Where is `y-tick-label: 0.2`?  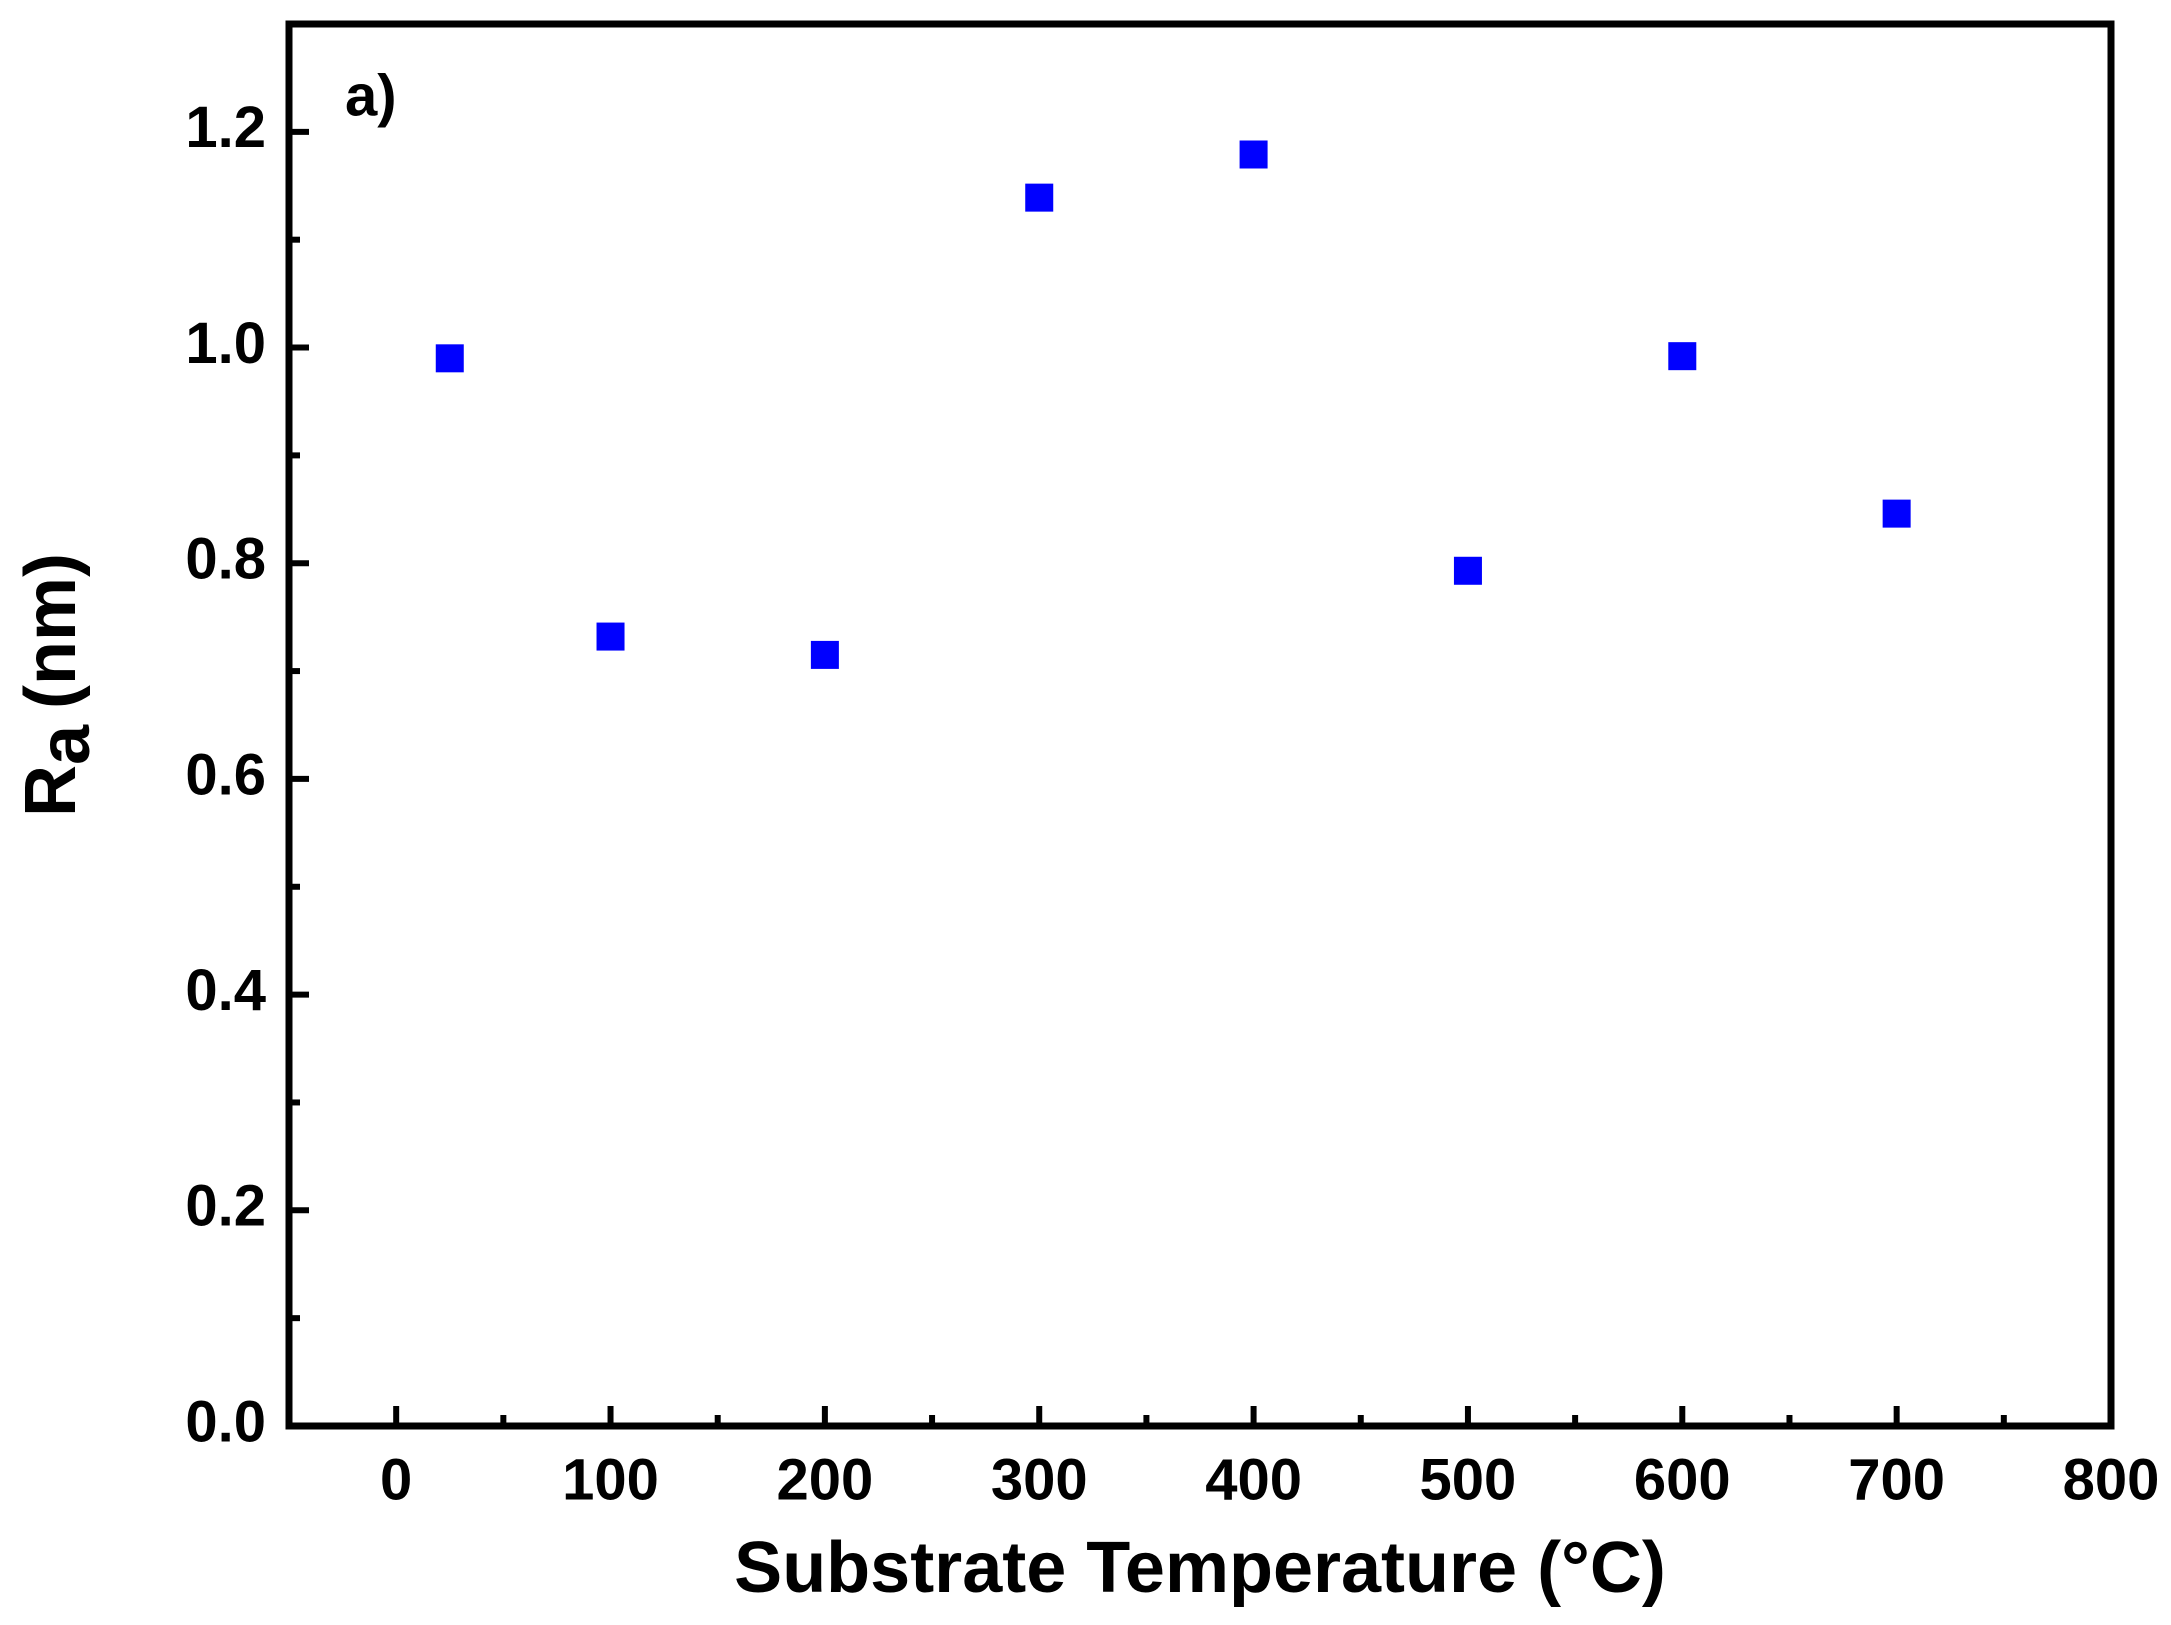
y-tick-label: 0.2 is located at coordinates (225, 1206).